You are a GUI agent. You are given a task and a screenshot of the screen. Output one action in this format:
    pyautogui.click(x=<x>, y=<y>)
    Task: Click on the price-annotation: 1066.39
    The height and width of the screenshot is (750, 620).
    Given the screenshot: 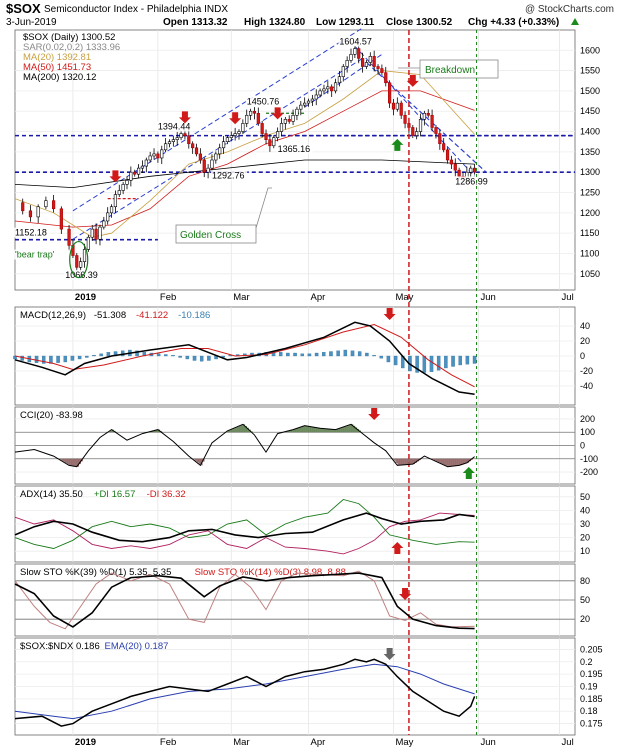 What is the action you would take?
    pyautogui.click(x=81, y=275)
    